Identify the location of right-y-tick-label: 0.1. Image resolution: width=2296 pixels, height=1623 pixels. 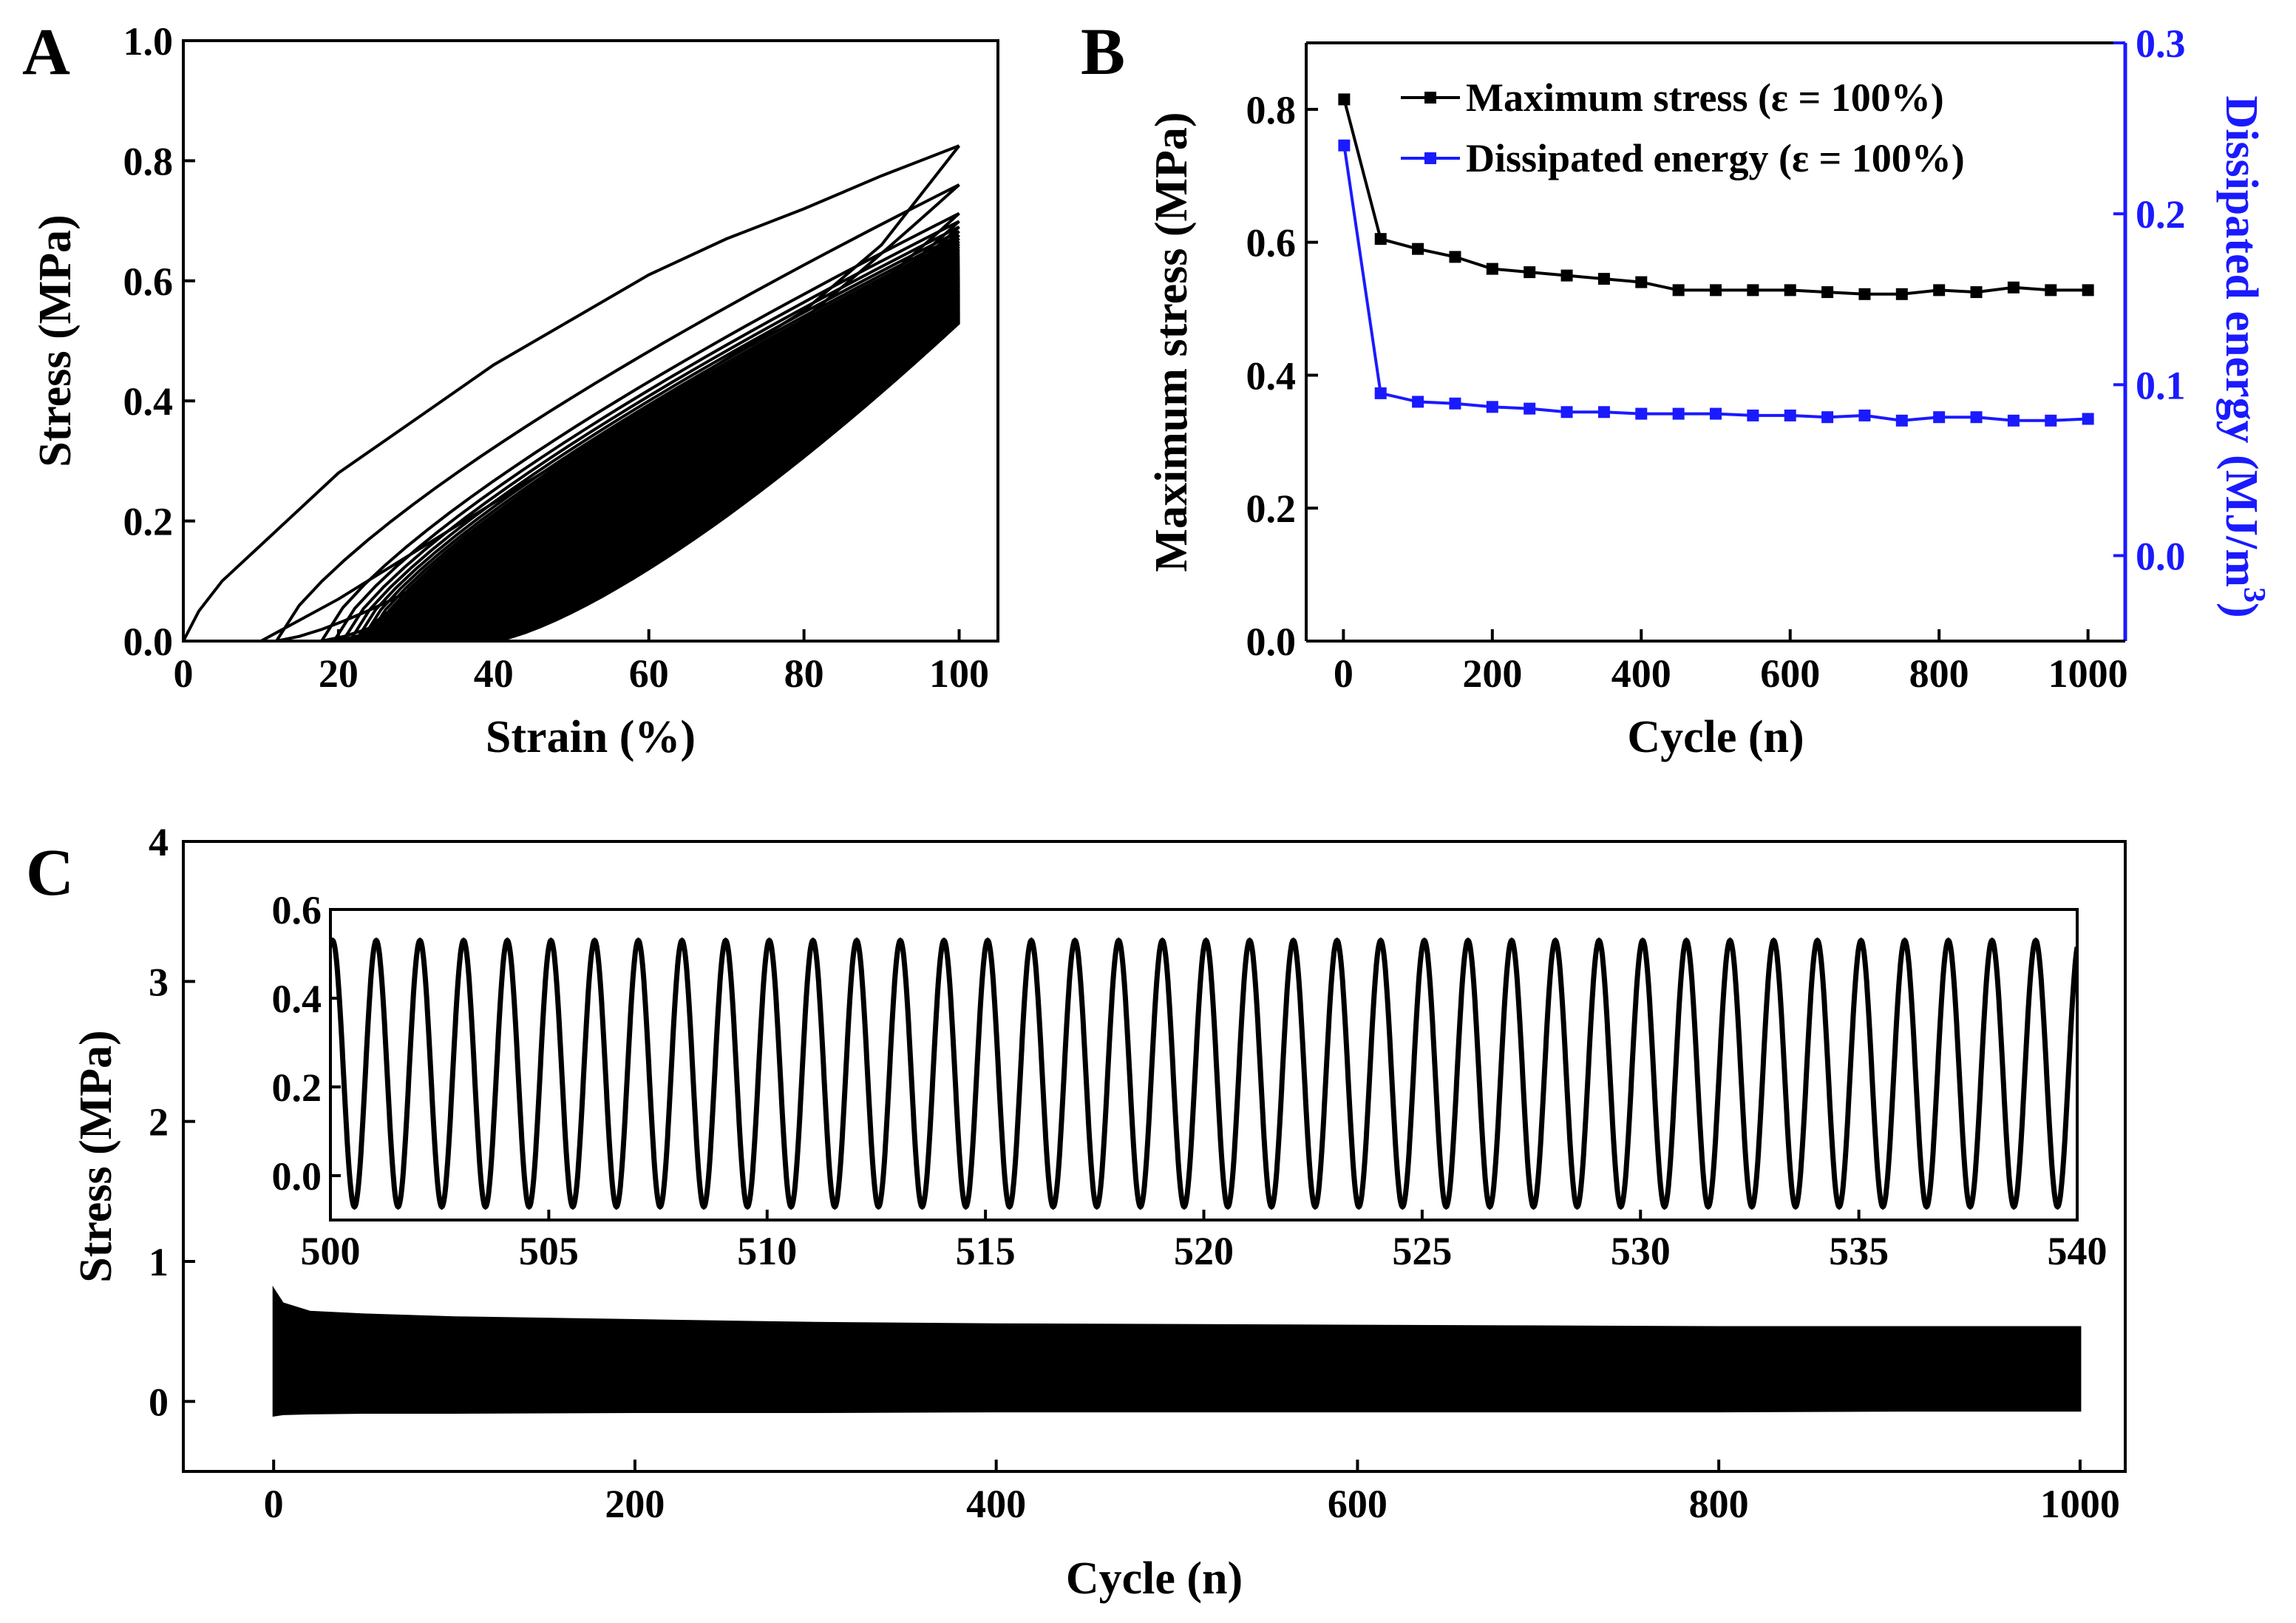
(2161, 385).